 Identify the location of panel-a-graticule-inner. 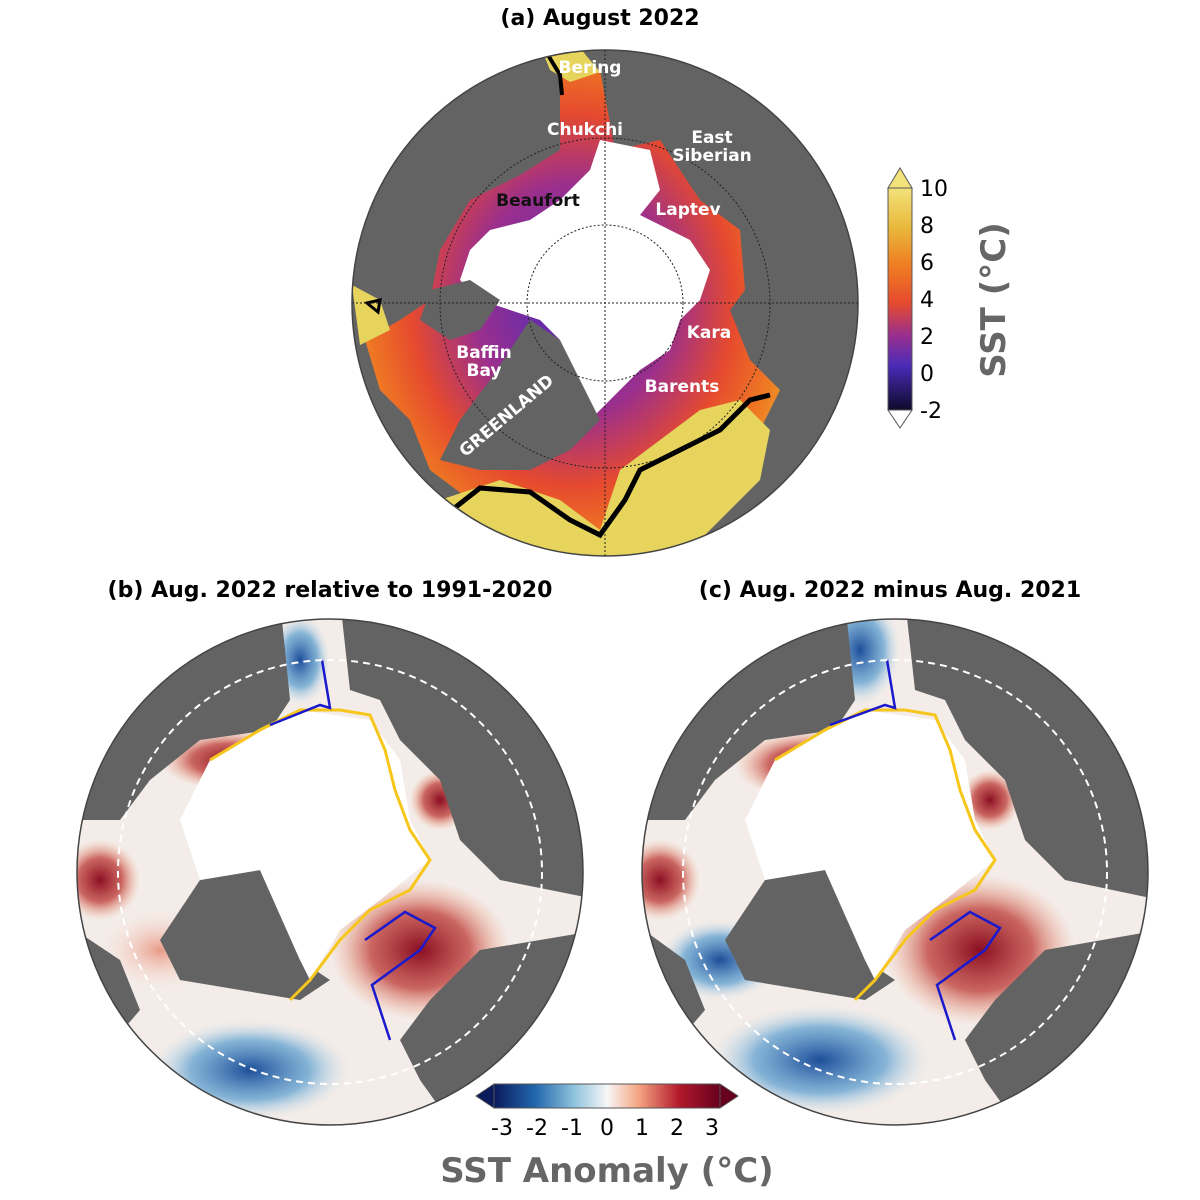
(605, 303).